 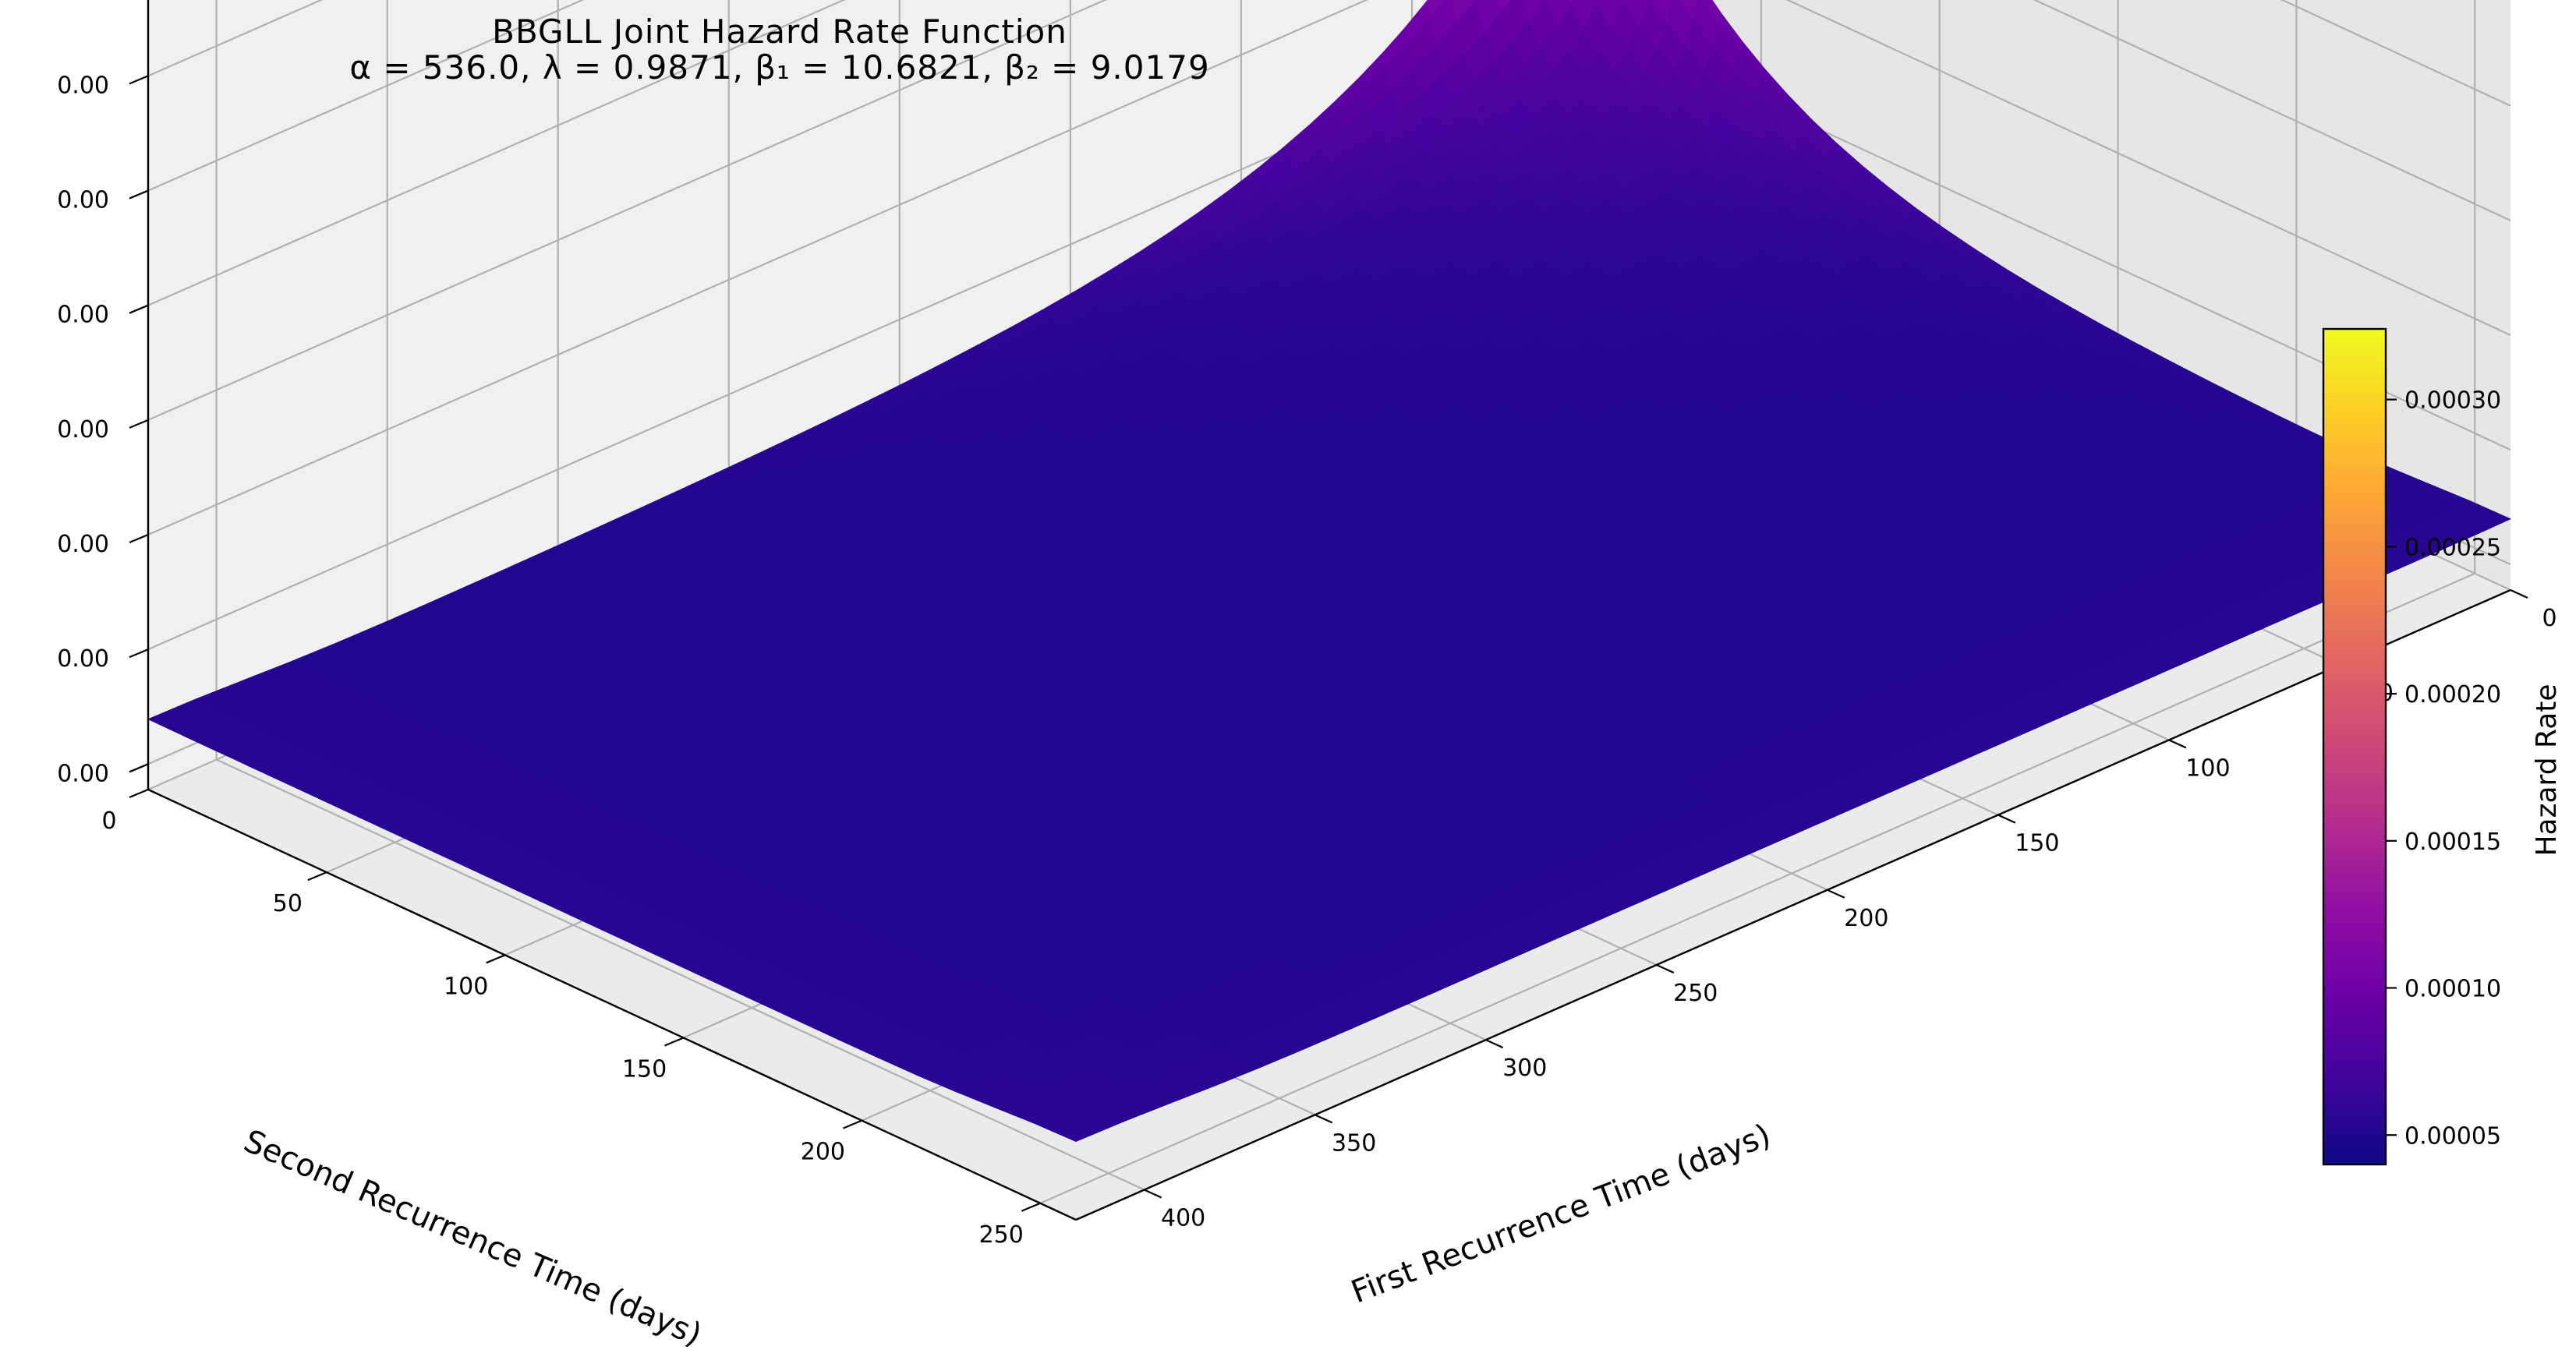 I want to click on y-tick-label: 200, so click(x=823, y=1152).